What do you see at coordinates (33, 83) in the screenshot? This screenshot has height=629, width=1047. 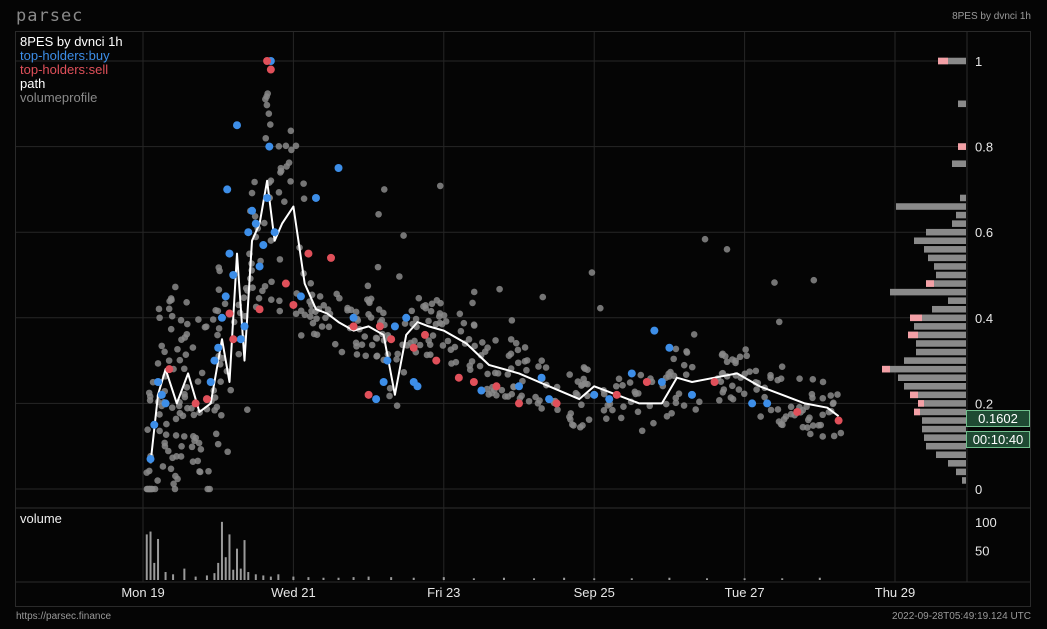 I see `legend-item-path: path` at bounding box center [33, 83].